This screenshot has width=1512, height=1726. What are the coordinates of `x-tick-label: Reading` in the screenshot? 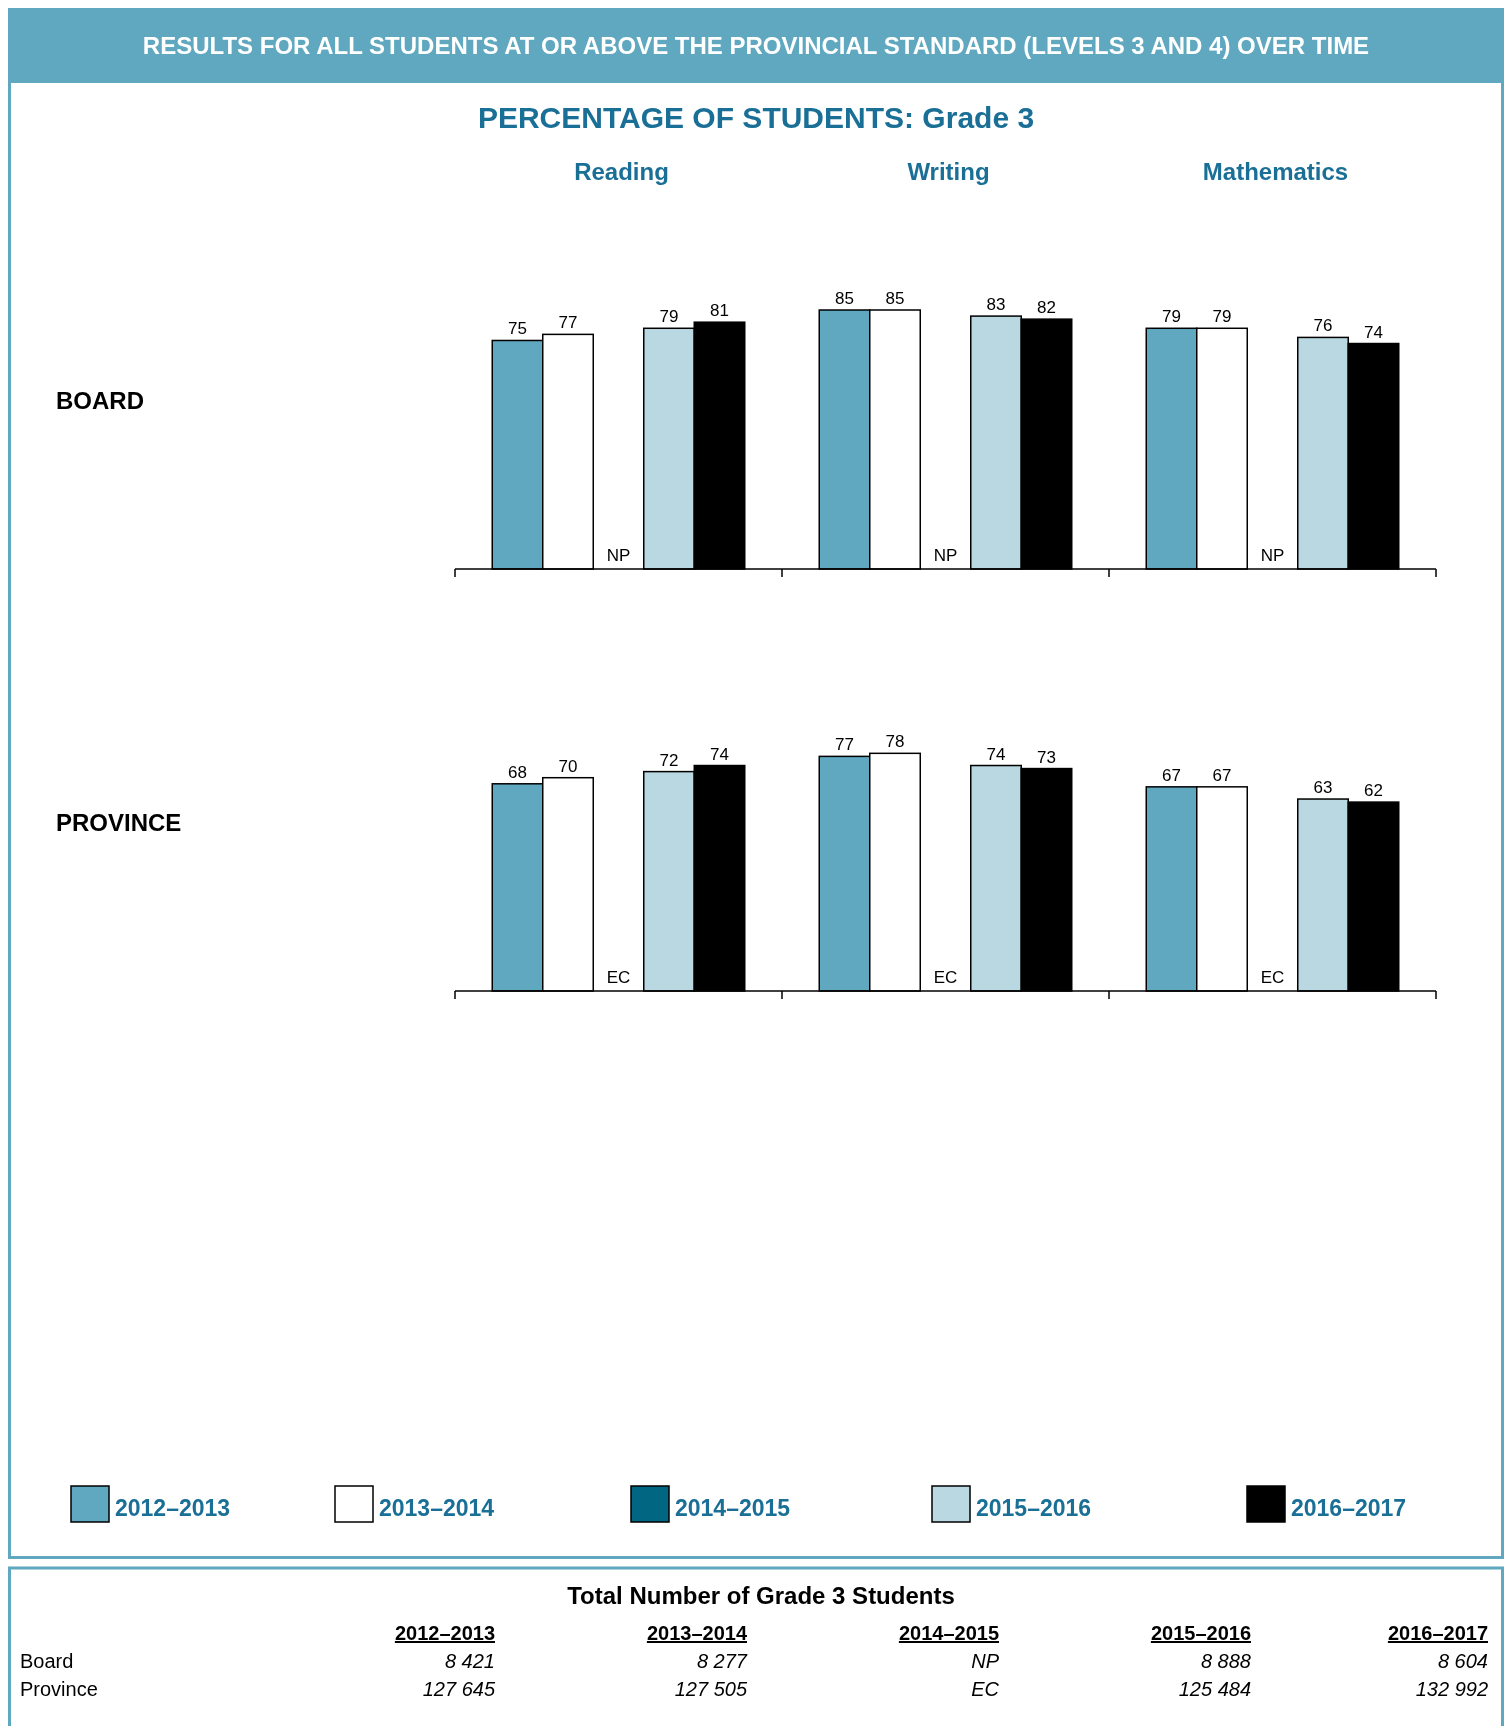 It's located at (621, 171).